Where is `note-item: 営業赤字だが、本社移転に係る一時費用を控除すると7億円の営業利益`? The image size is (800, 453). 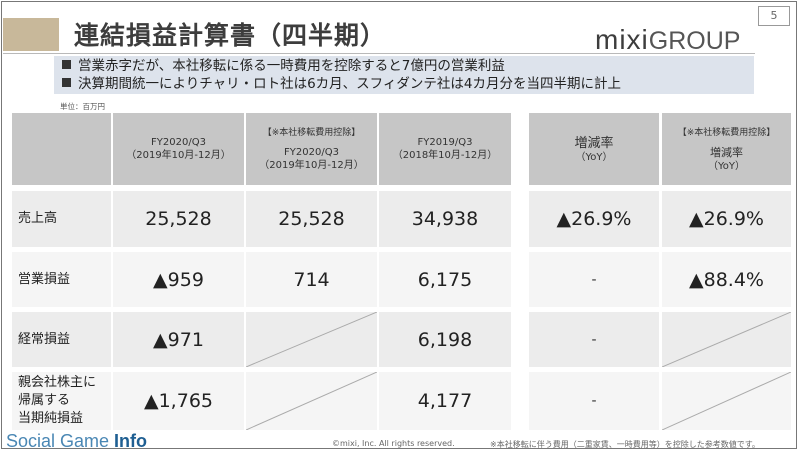 note-item: 営業赤字だが、本社移転に係る一時費用を控除すると7億円の営業利益 is located at coordinates (404, 66).